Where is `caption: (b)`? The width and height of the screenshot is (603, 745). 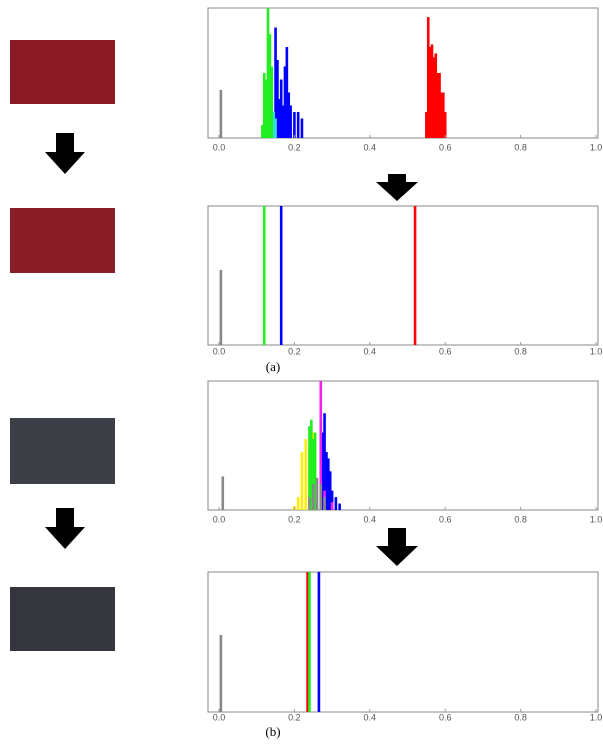 caption: (b) is located at coordinates (272, 731).